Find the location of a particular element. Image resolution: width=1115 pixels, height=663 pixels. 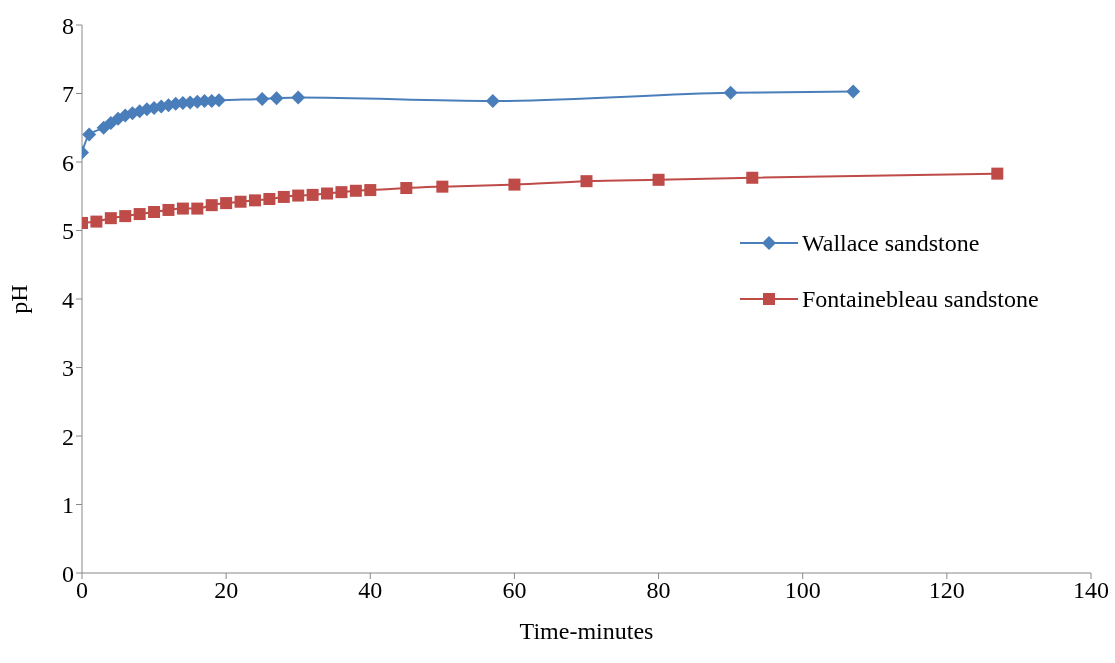

y-tick-label: 3 is located at coordinates (68, 368).